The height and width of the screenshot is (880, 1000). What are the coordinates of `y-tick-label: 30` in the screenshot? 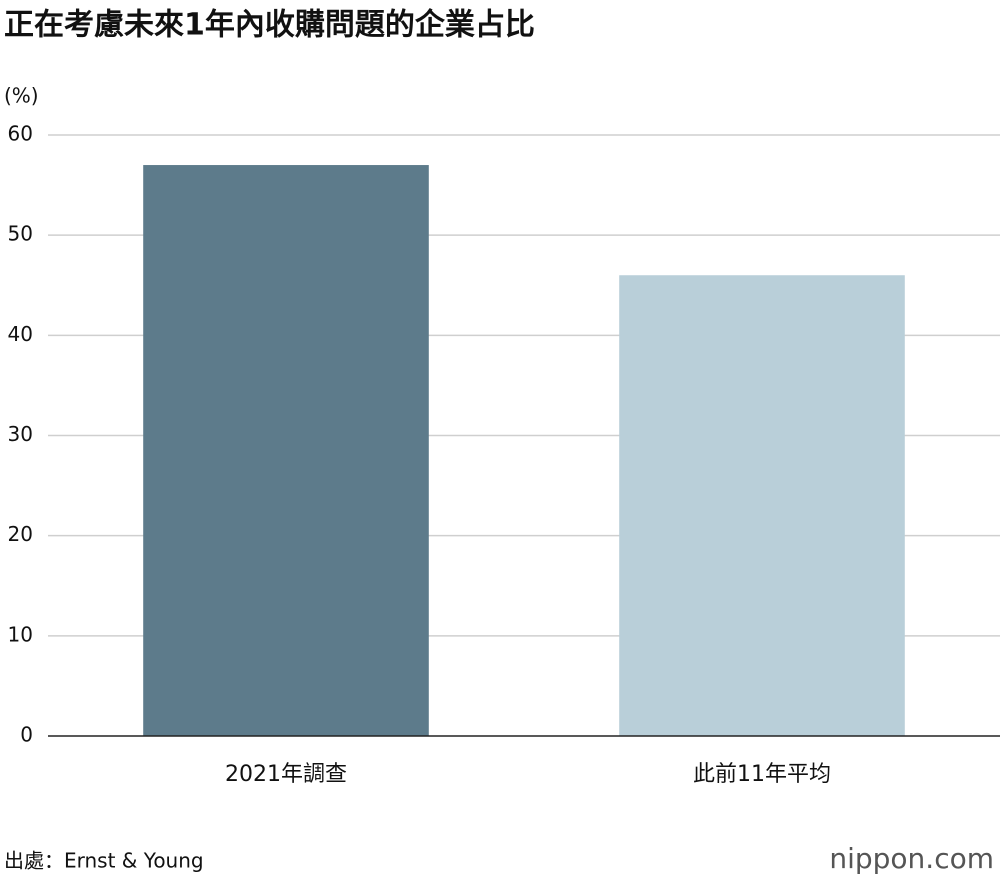 It's located at (20, 434).